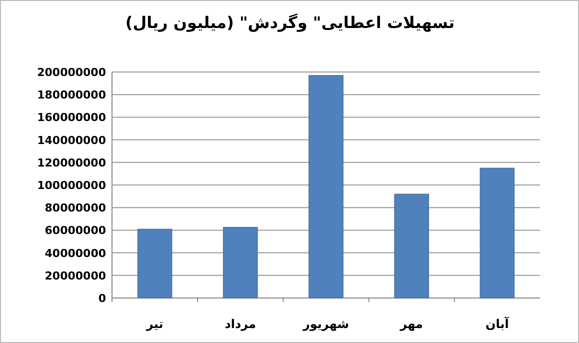 The height and width of the screenshot is (343, 579). What do you see at coordinates (240, 324) in the screenshot?
I see `x-tick-label: مرداد` at bounding box center [240, 324].